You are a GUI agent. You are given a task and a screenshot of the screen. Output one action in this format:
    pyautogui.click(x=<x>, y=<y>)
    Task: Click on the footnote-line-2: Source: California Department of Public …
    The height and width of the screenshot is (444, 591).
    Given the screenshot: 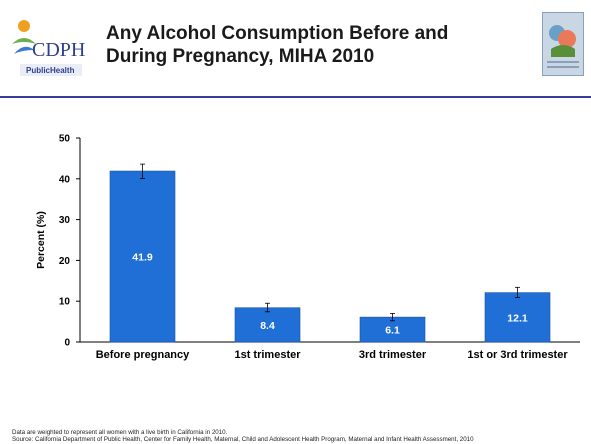 What is the action you would take?
    pyautogui.click(x=243, y=439)
    